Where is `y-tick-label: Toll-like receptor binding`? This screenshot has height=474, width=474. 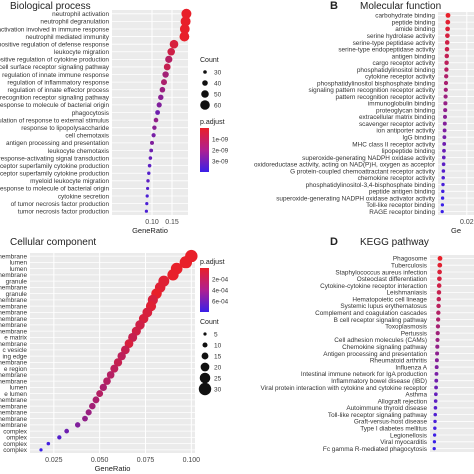
y-tick-label: Toll-like receptor binding is located at coordinates (400, 205).